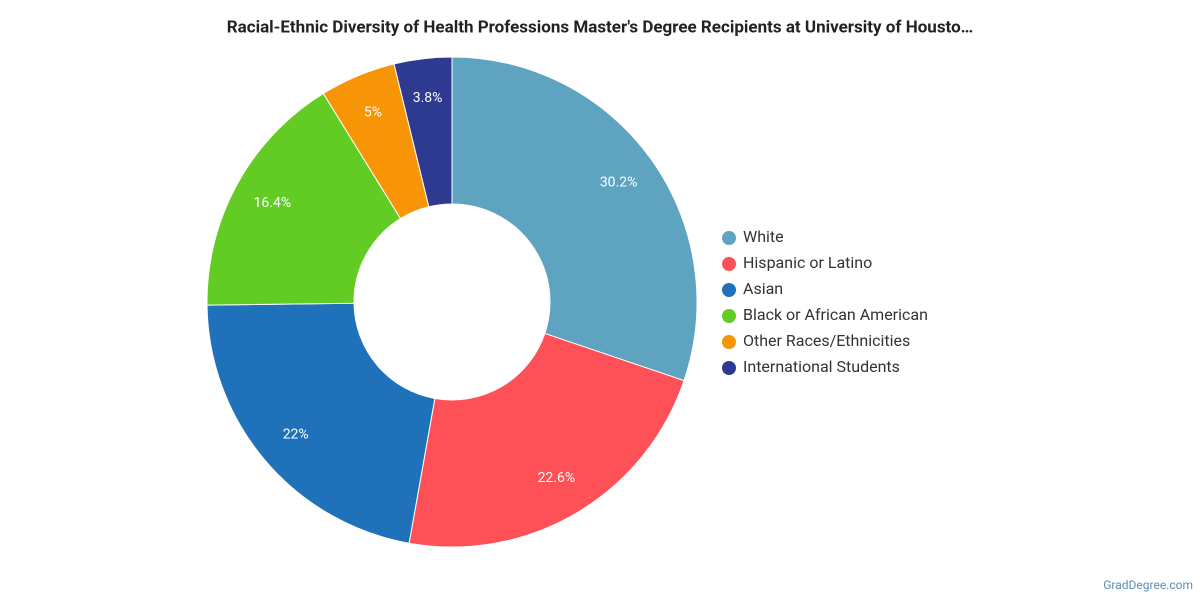  What do you see at coordinates (373, 113) in the screenshot?
I see `value-label: 5%` at bounding box center [373, 113].